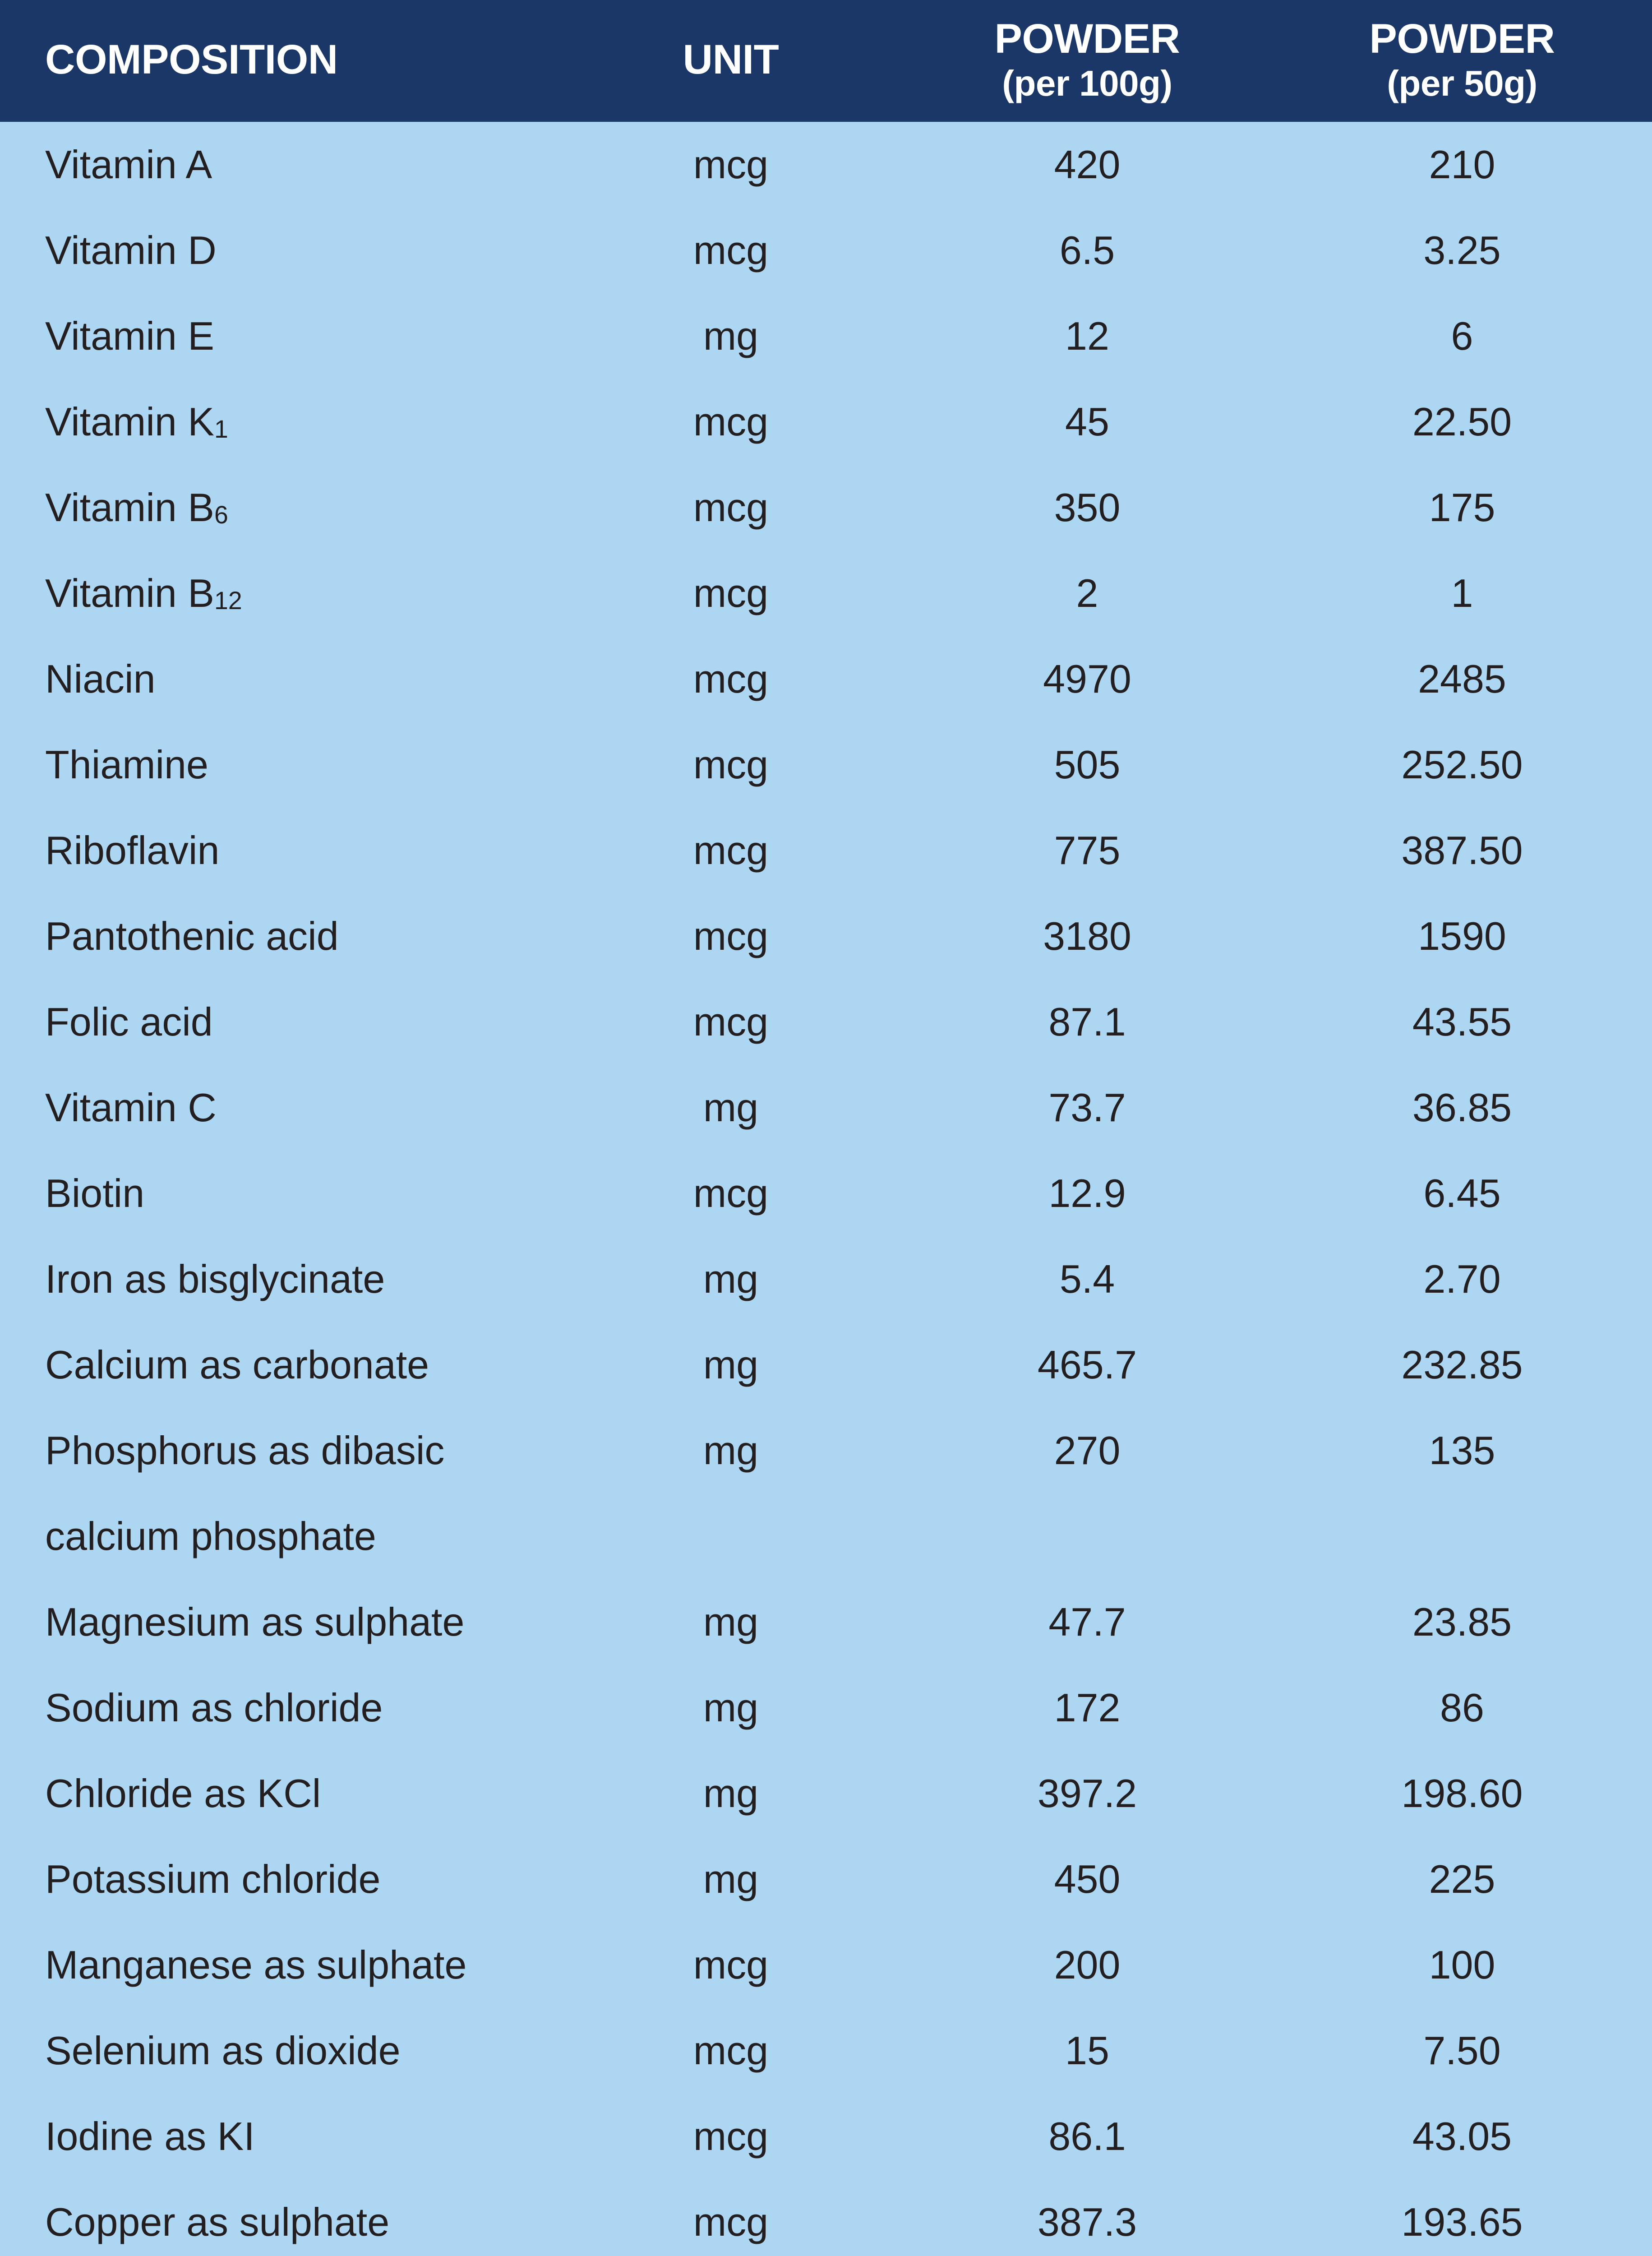 The height and width of the screenshot is (2256, 1652). I want to click on cell-powder-50g: 43.55, so click(1462, 1021).